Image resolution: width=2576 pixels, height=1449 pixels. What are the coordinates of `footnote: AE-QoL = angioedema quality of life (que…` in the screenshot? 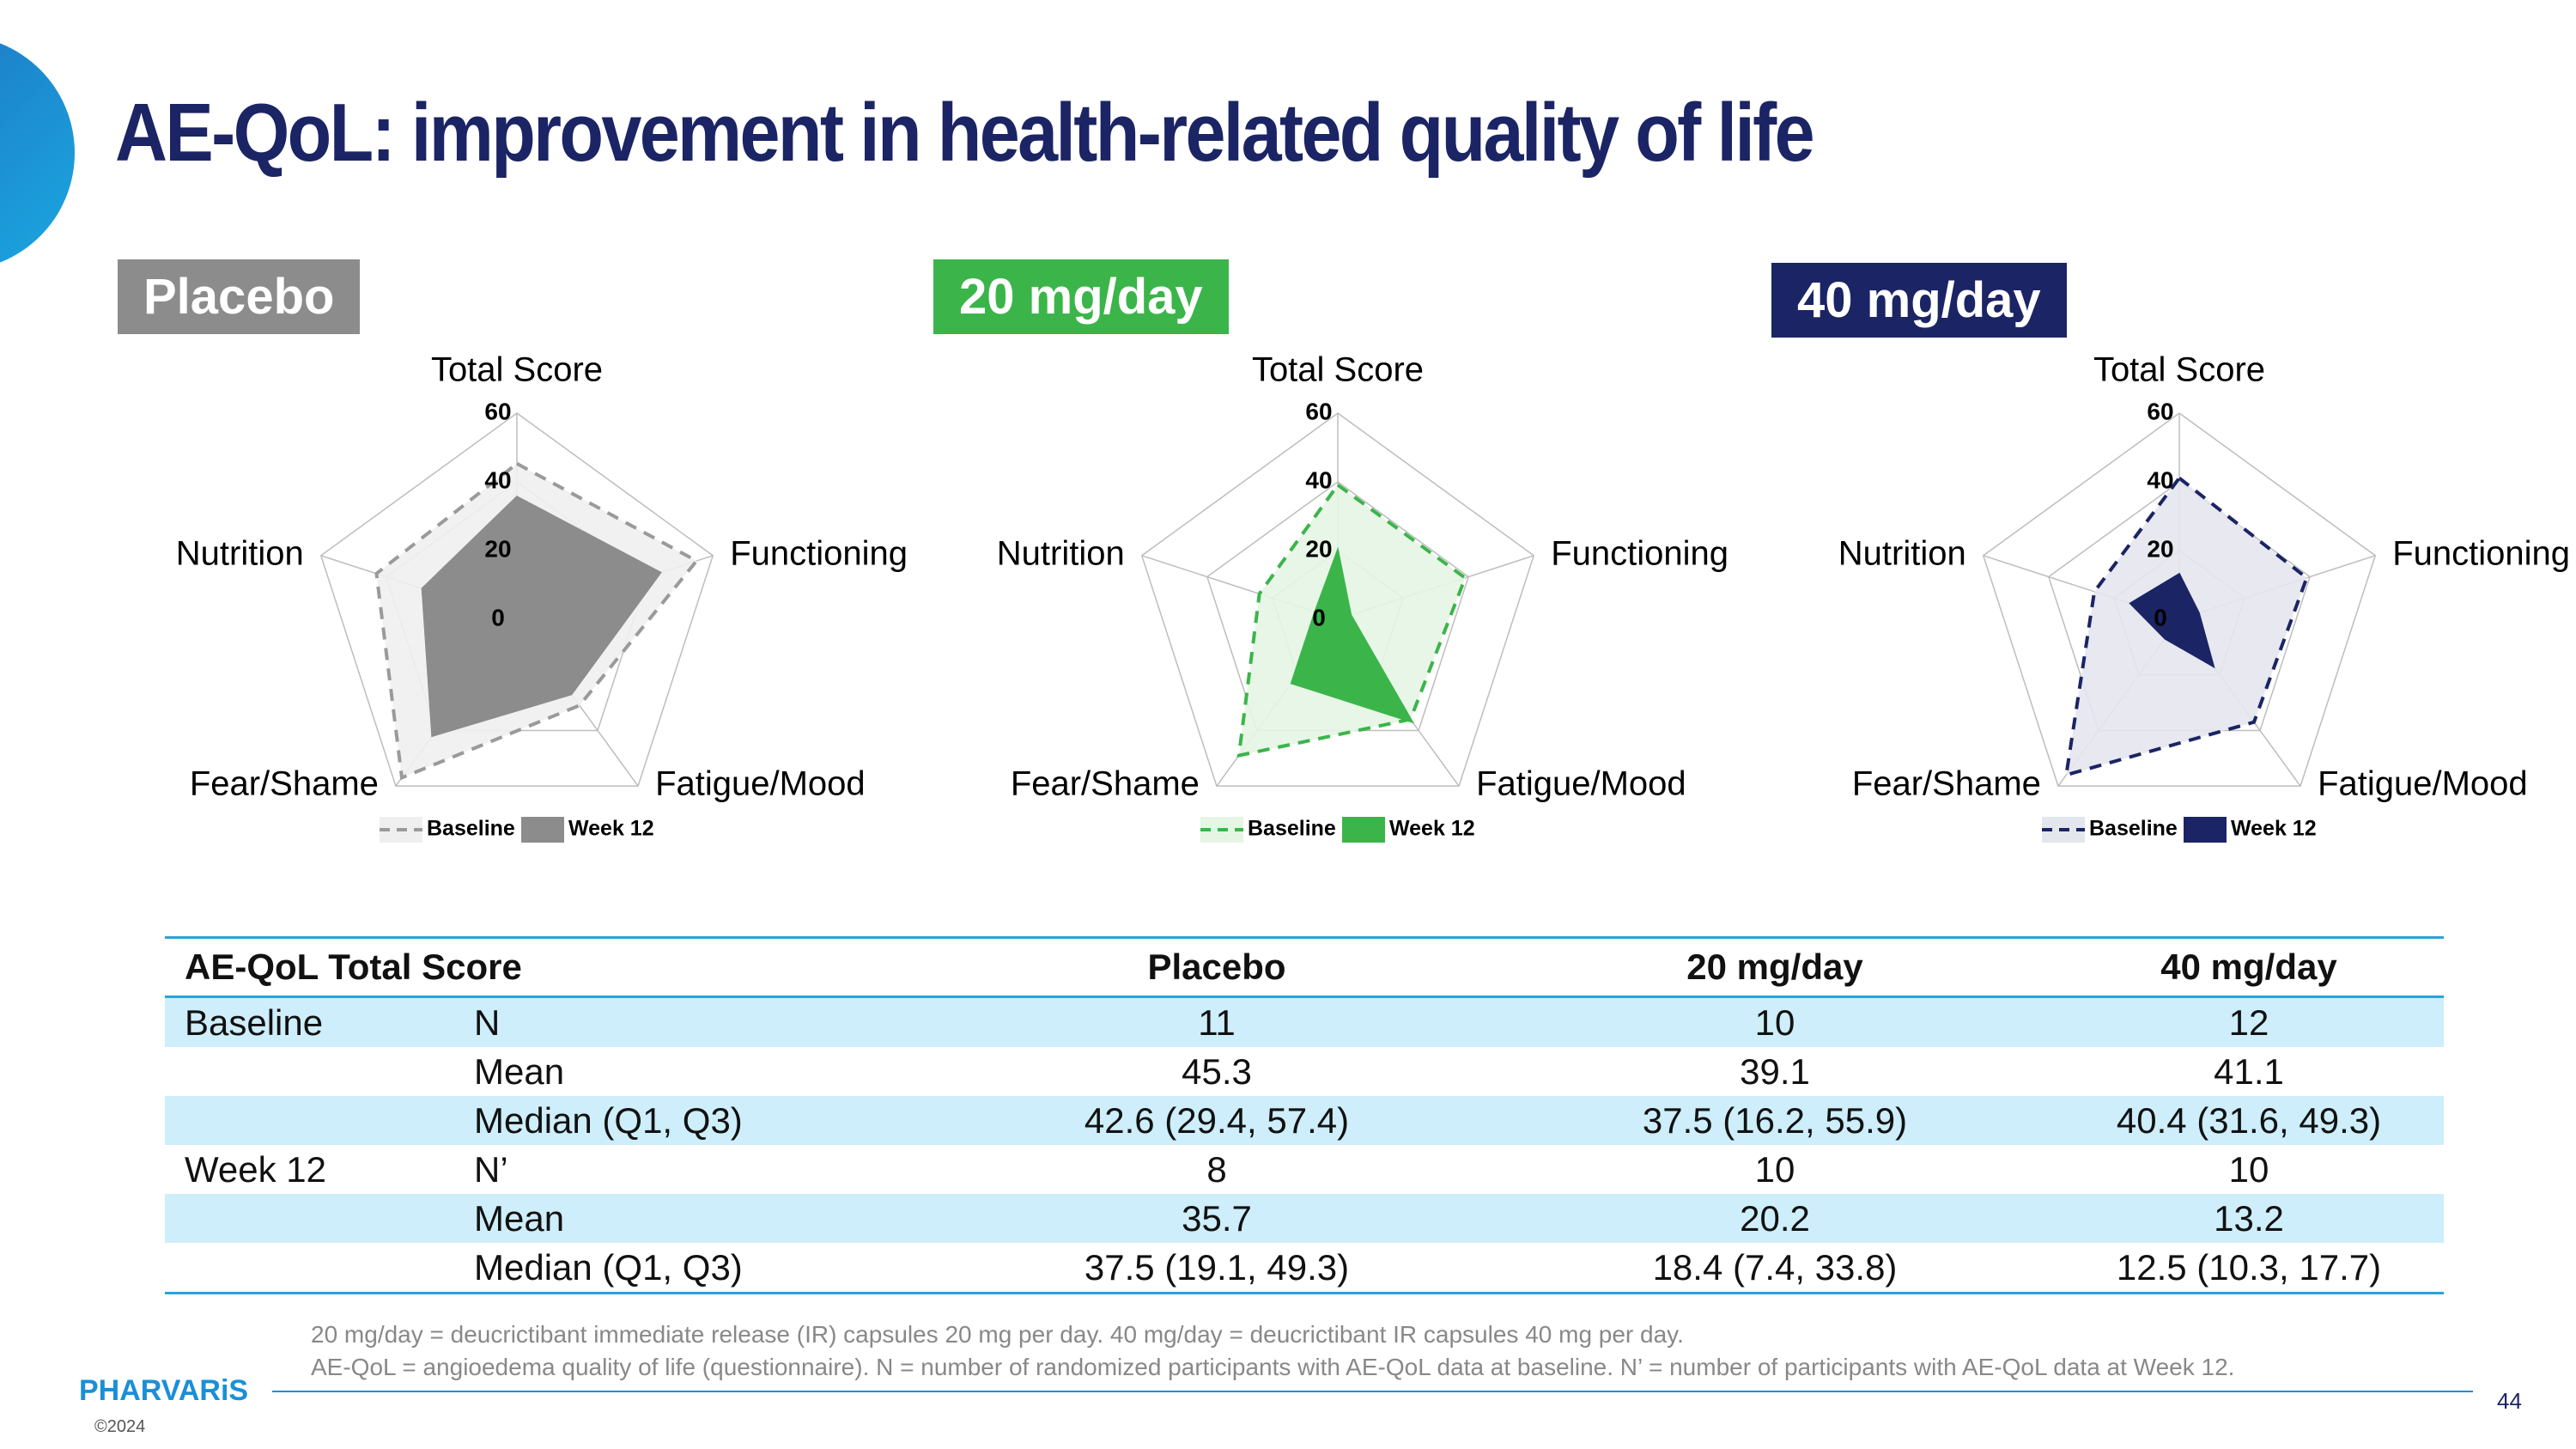 It's located at (1273, 1367).